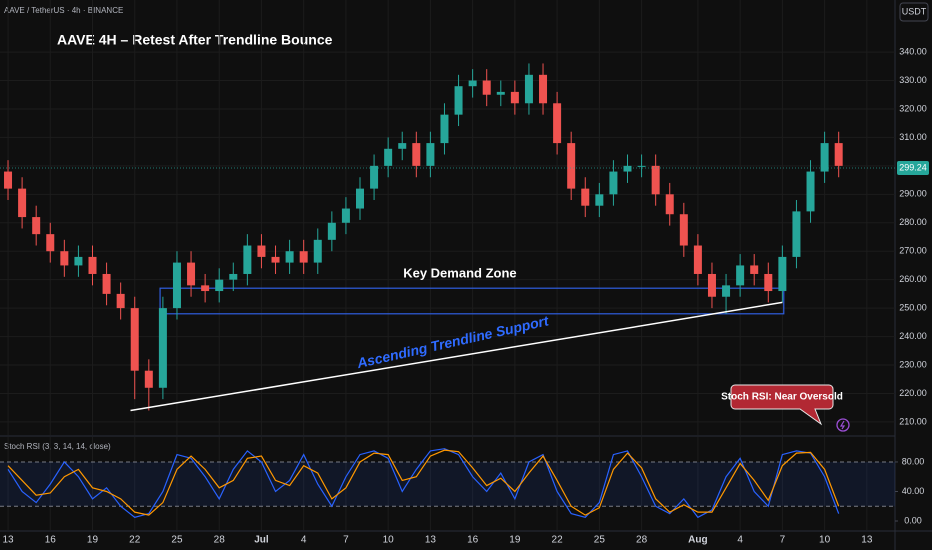  I want to click on y-tick-label: 290.00, so click(913, 194).